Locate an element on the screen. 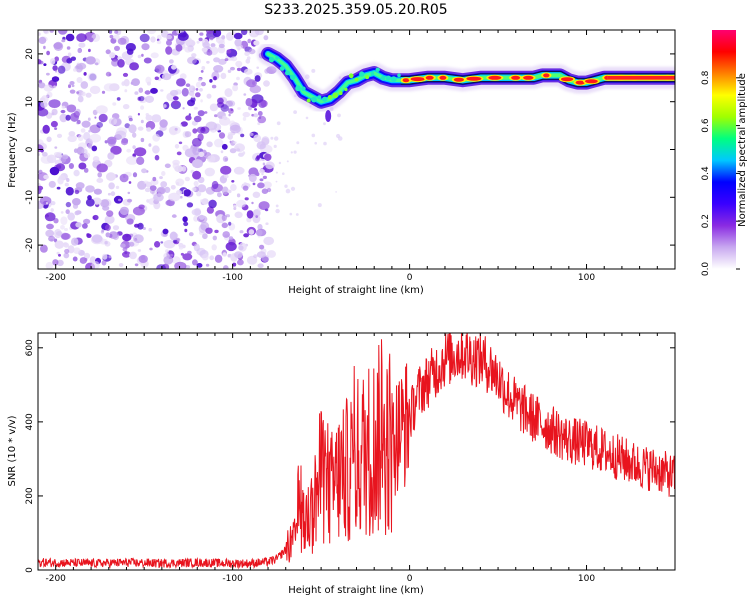 The image size is (750, 604). spectrogram-y-tick-label: 10 is located at coordinates (30, 102).